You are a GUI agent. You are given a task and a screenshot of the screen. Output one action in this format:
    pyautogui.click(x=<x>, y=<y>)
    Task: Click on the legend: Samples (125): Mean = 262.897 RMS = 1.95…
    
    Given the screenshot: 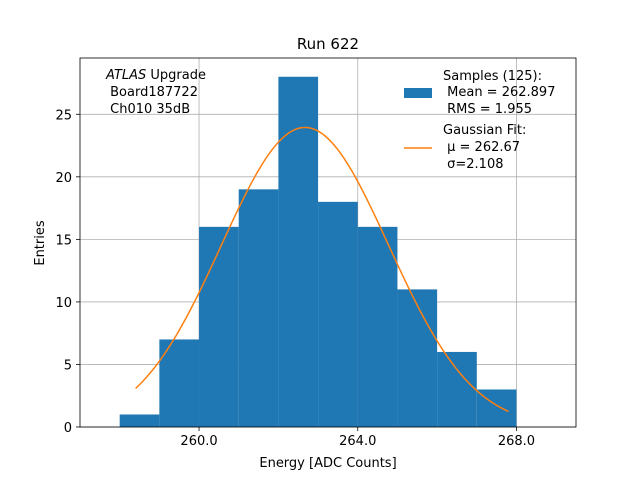 What is the action you would take?
    pyautogui.click(x=479, y=120)
    